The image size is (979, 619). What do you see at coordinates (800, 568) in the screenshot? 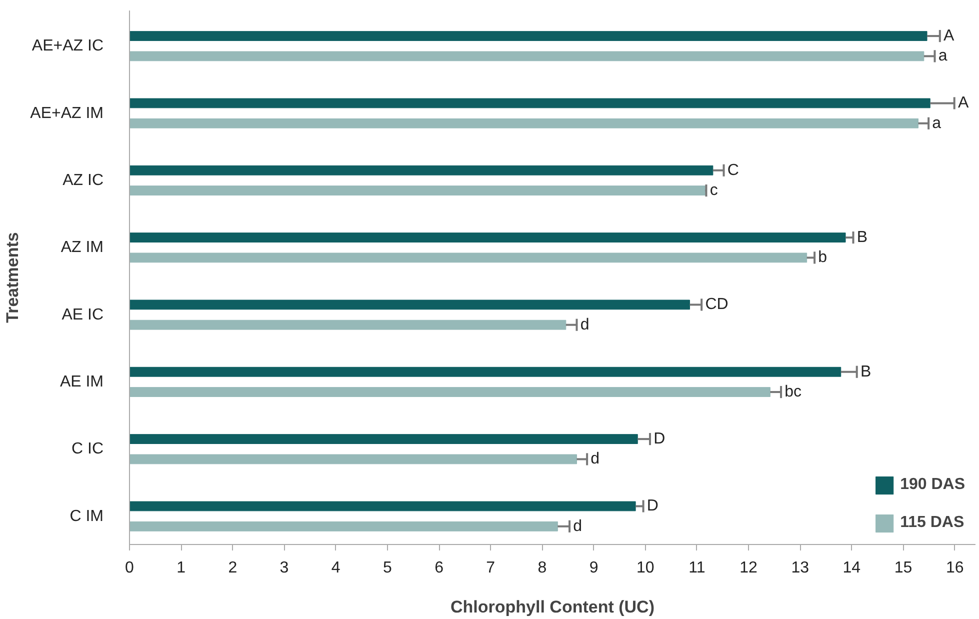
I see `x-tick-label: 13` at bounding box center [800, 568].